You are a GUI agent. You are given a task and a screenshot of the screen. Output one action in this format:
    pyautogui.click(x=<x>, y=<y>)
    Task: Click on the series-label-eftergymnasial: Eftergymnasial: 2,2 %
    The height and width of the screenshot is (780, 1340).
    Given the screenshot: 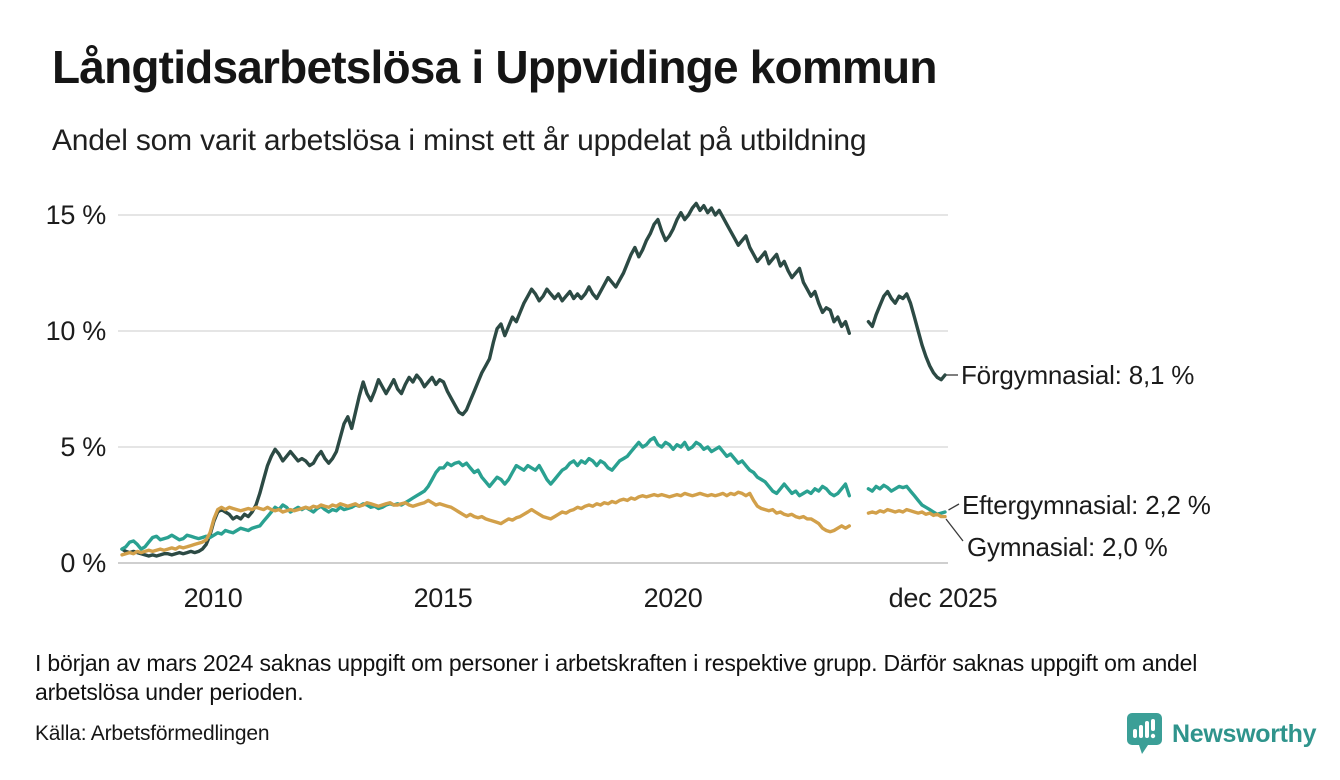 What is the action you would take?
    pyautogui.click(x=1086, y=505)
    